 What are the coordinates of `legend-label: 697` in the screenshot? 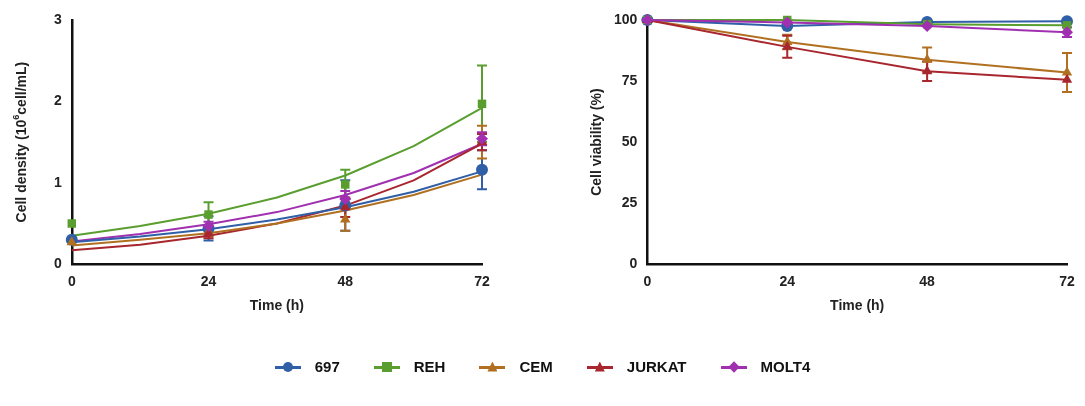 It's located at (327, 366).